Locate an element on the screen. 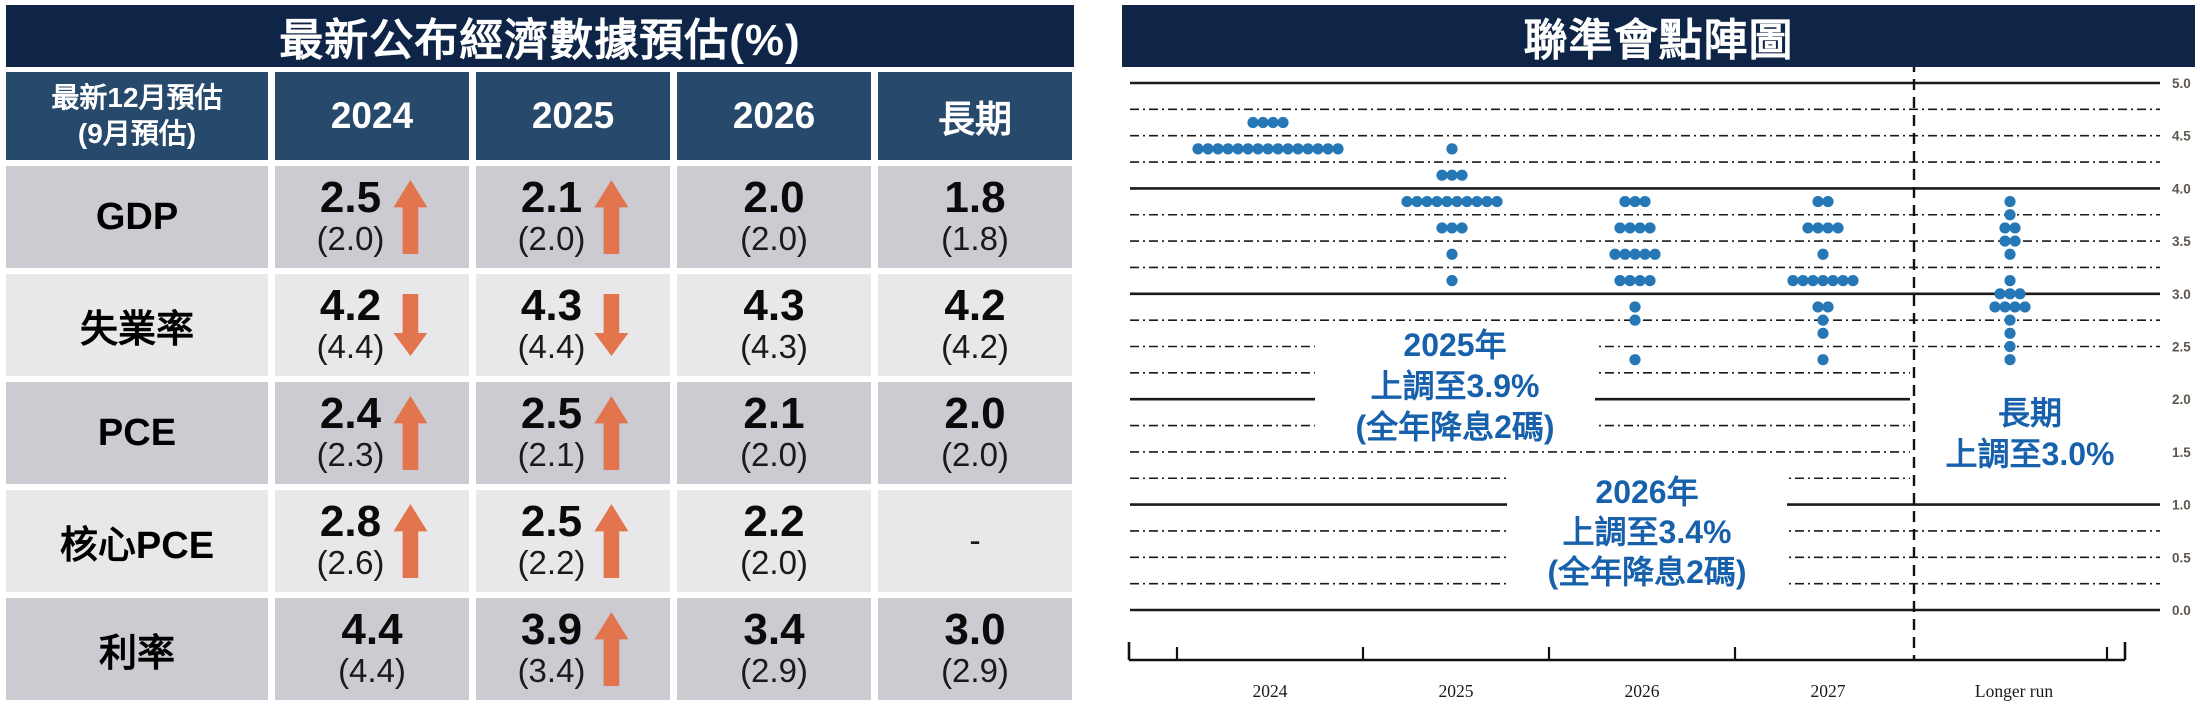 This screenshot has width=2200, height=710. chart-annotation: (全年降息2碼) is located at coordinates (1454, 427).